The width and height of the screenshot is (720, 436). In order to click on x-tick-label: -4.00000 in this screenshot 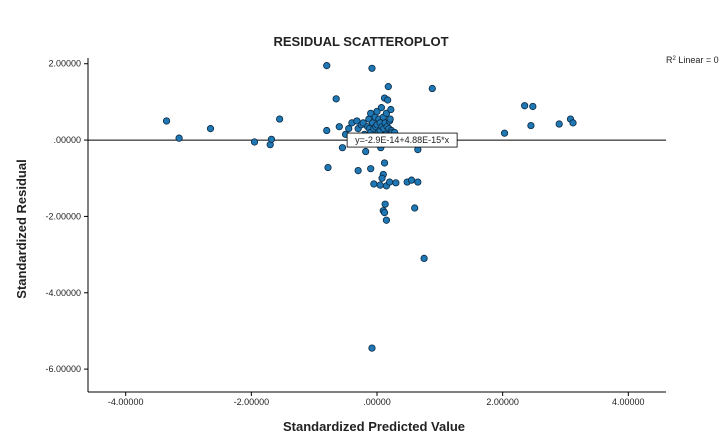, I will do `click(126, 402)`.